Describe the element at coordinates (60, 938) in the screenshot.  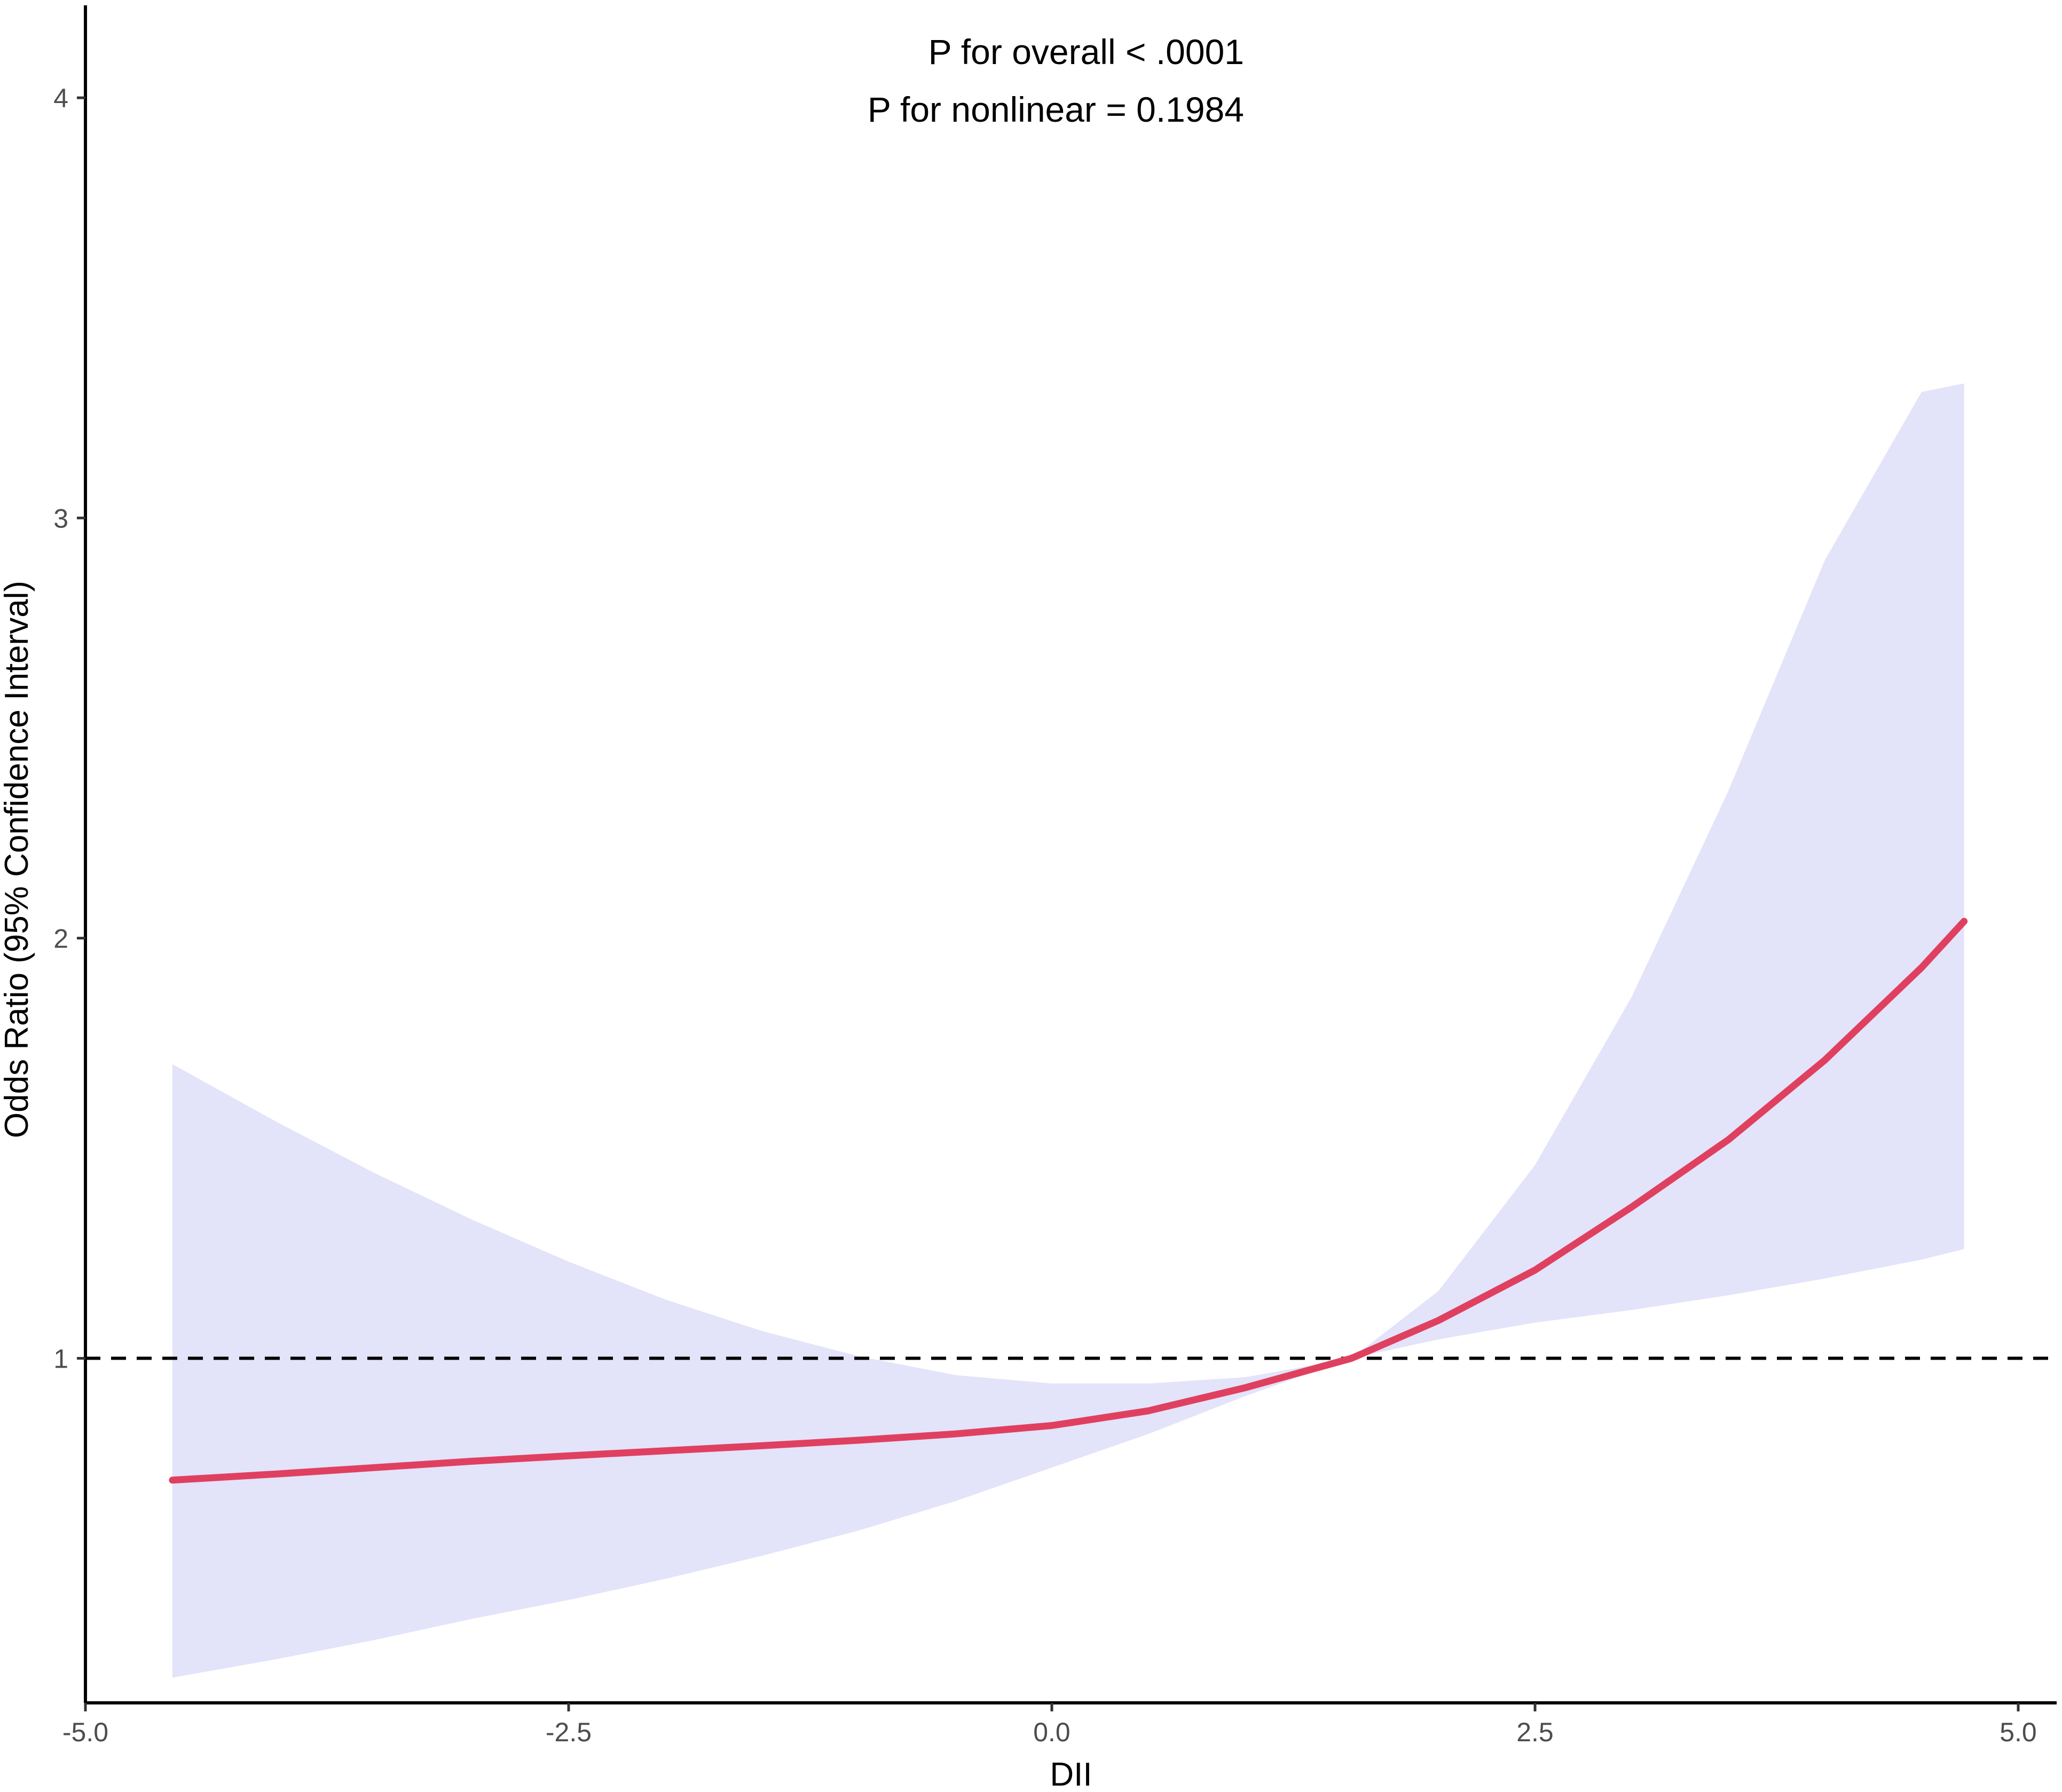
I see `y-tick-label: 2` at that location.